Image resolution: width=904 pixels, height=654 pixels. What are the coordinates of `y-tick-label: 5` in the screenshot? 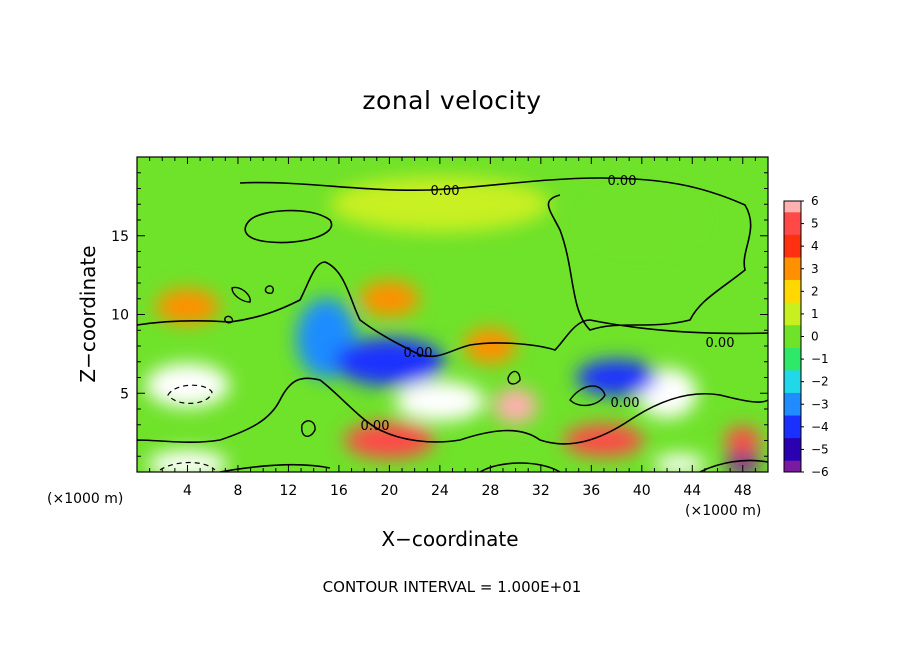 It's located at (124, 394).